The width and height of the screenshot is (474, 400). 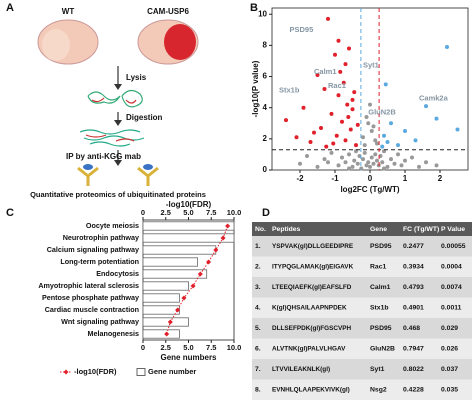 What do you see at coordinates (377, 369) in the screenshot?
I see `table-cell: Syt1` at bounding box center [377, 369].